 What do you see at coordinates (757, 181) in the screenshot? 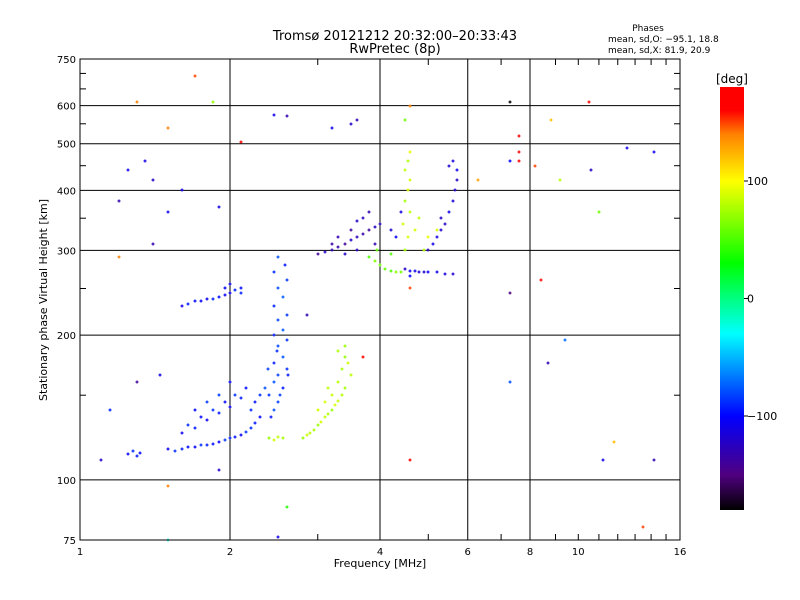
I see `colorbar-tick-label: 100` at bounding box center [757, 181].